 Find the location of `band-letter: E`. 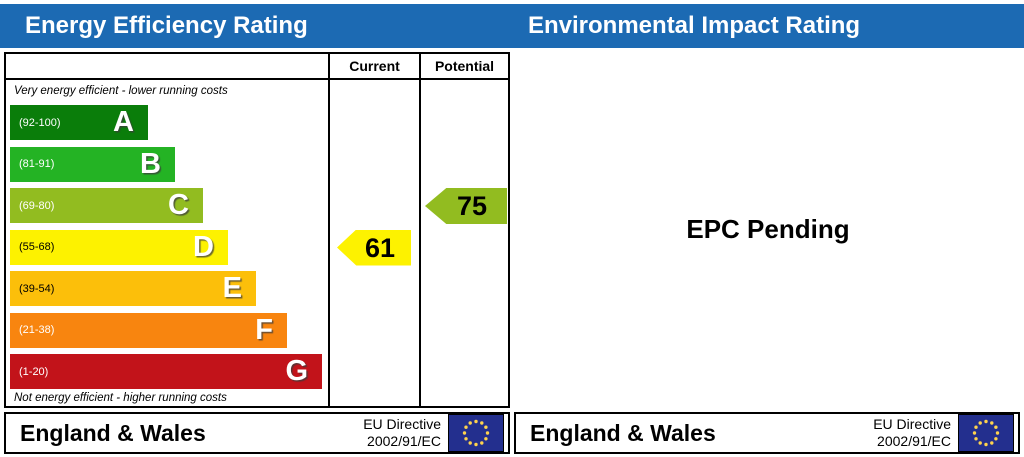

band-letter: E is located at coordinates (232, 288).